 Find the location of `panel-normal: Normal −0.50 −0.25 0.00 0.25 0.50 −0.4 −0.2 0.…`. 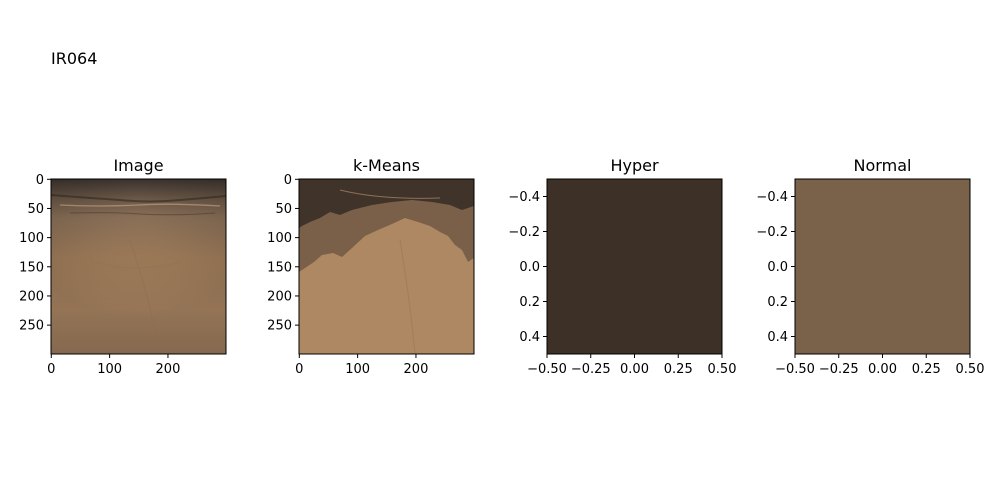

panel-normal: Normal −0.50 −0.25 0.00 0.25 0.50 −0.4 −0.2 0.… is located at coordinates (870, 266).